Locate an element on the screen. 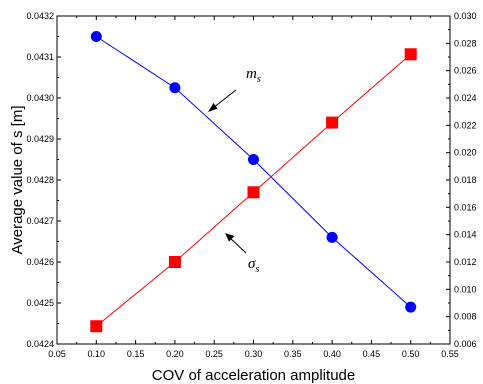 Image resolution: width=483 pixels, height=384 pixels. x-tick-label: 0.05 is located at coordinates (57, 354).